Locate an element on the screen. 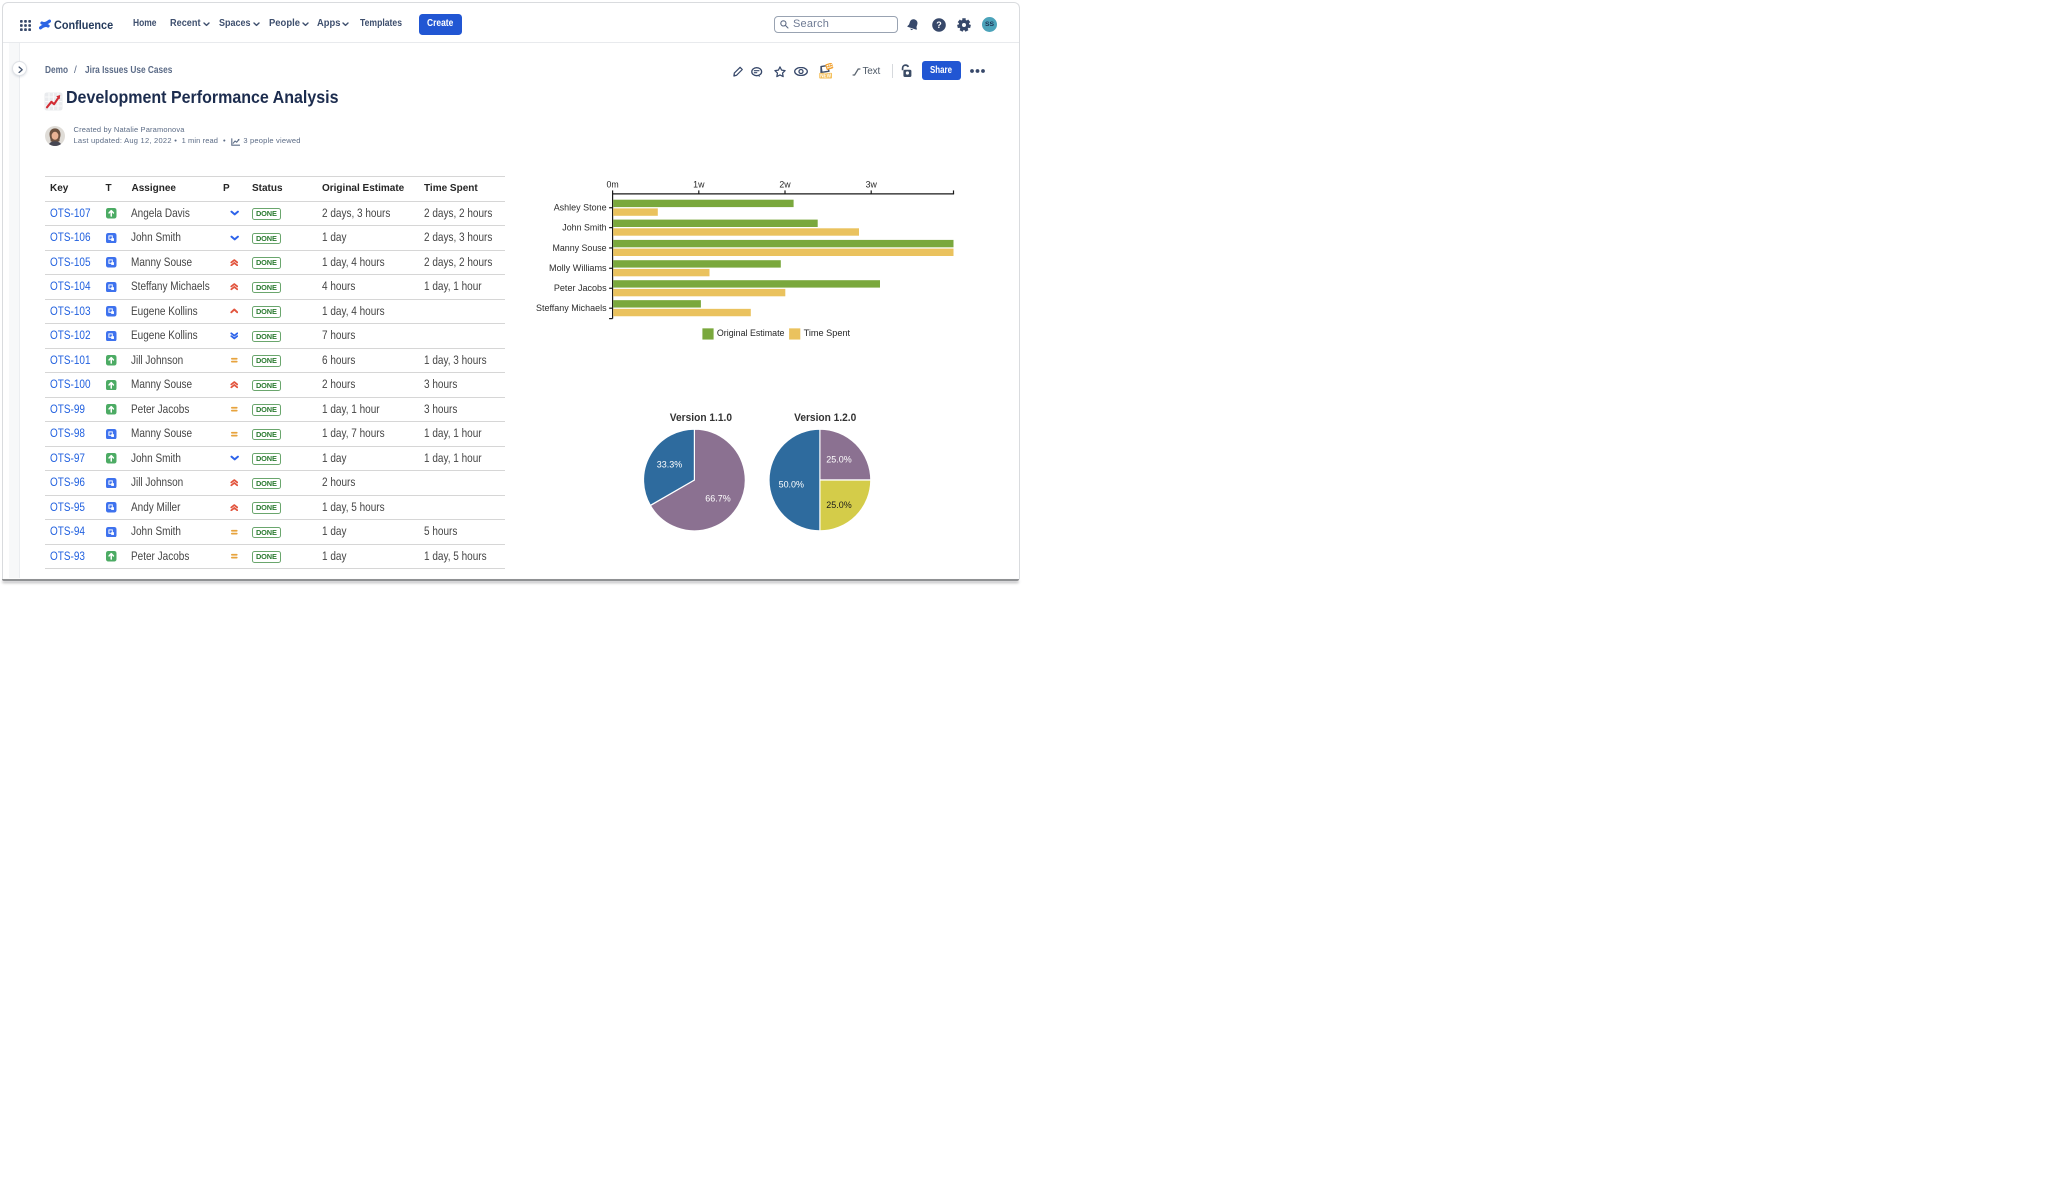  svg-text: 33.3% is located at coordinates (670, 464).